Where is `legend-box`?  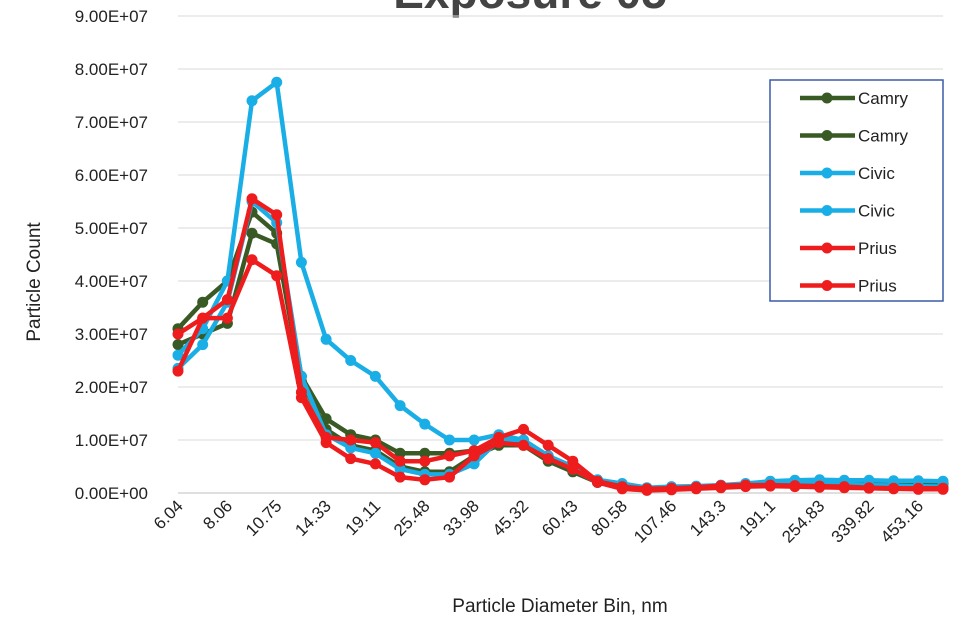 legend-box is located at coordinates (856, 190).